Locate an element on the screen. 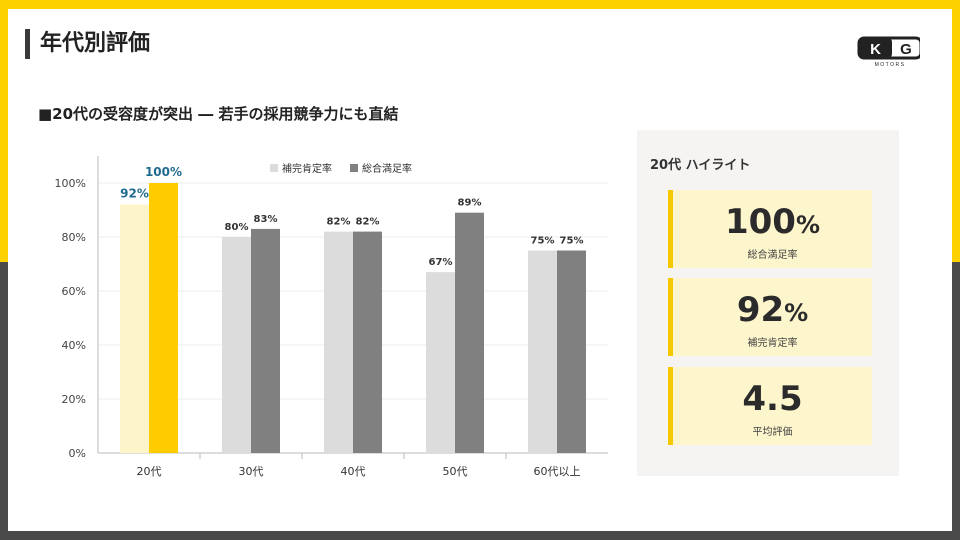 The height and width of the screenshot is (540, 960). page-title: 年代別評価 is located at coordinates (95, 43).